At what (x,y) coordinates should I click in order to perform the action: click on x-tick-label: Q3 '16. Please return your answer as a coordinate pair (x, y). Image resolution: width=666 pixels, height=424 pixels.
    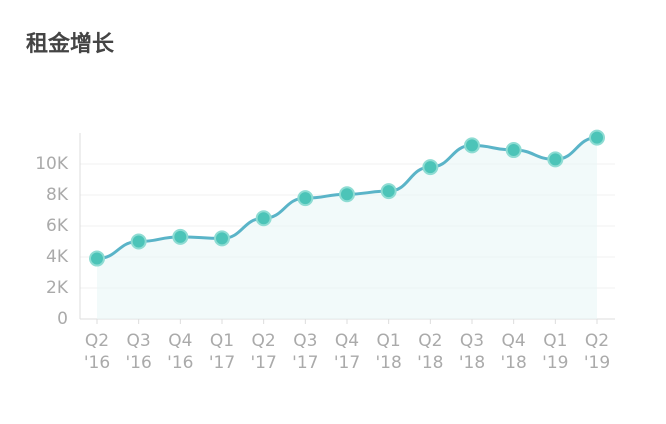
    Looking at the image, I should click on (138, 352).